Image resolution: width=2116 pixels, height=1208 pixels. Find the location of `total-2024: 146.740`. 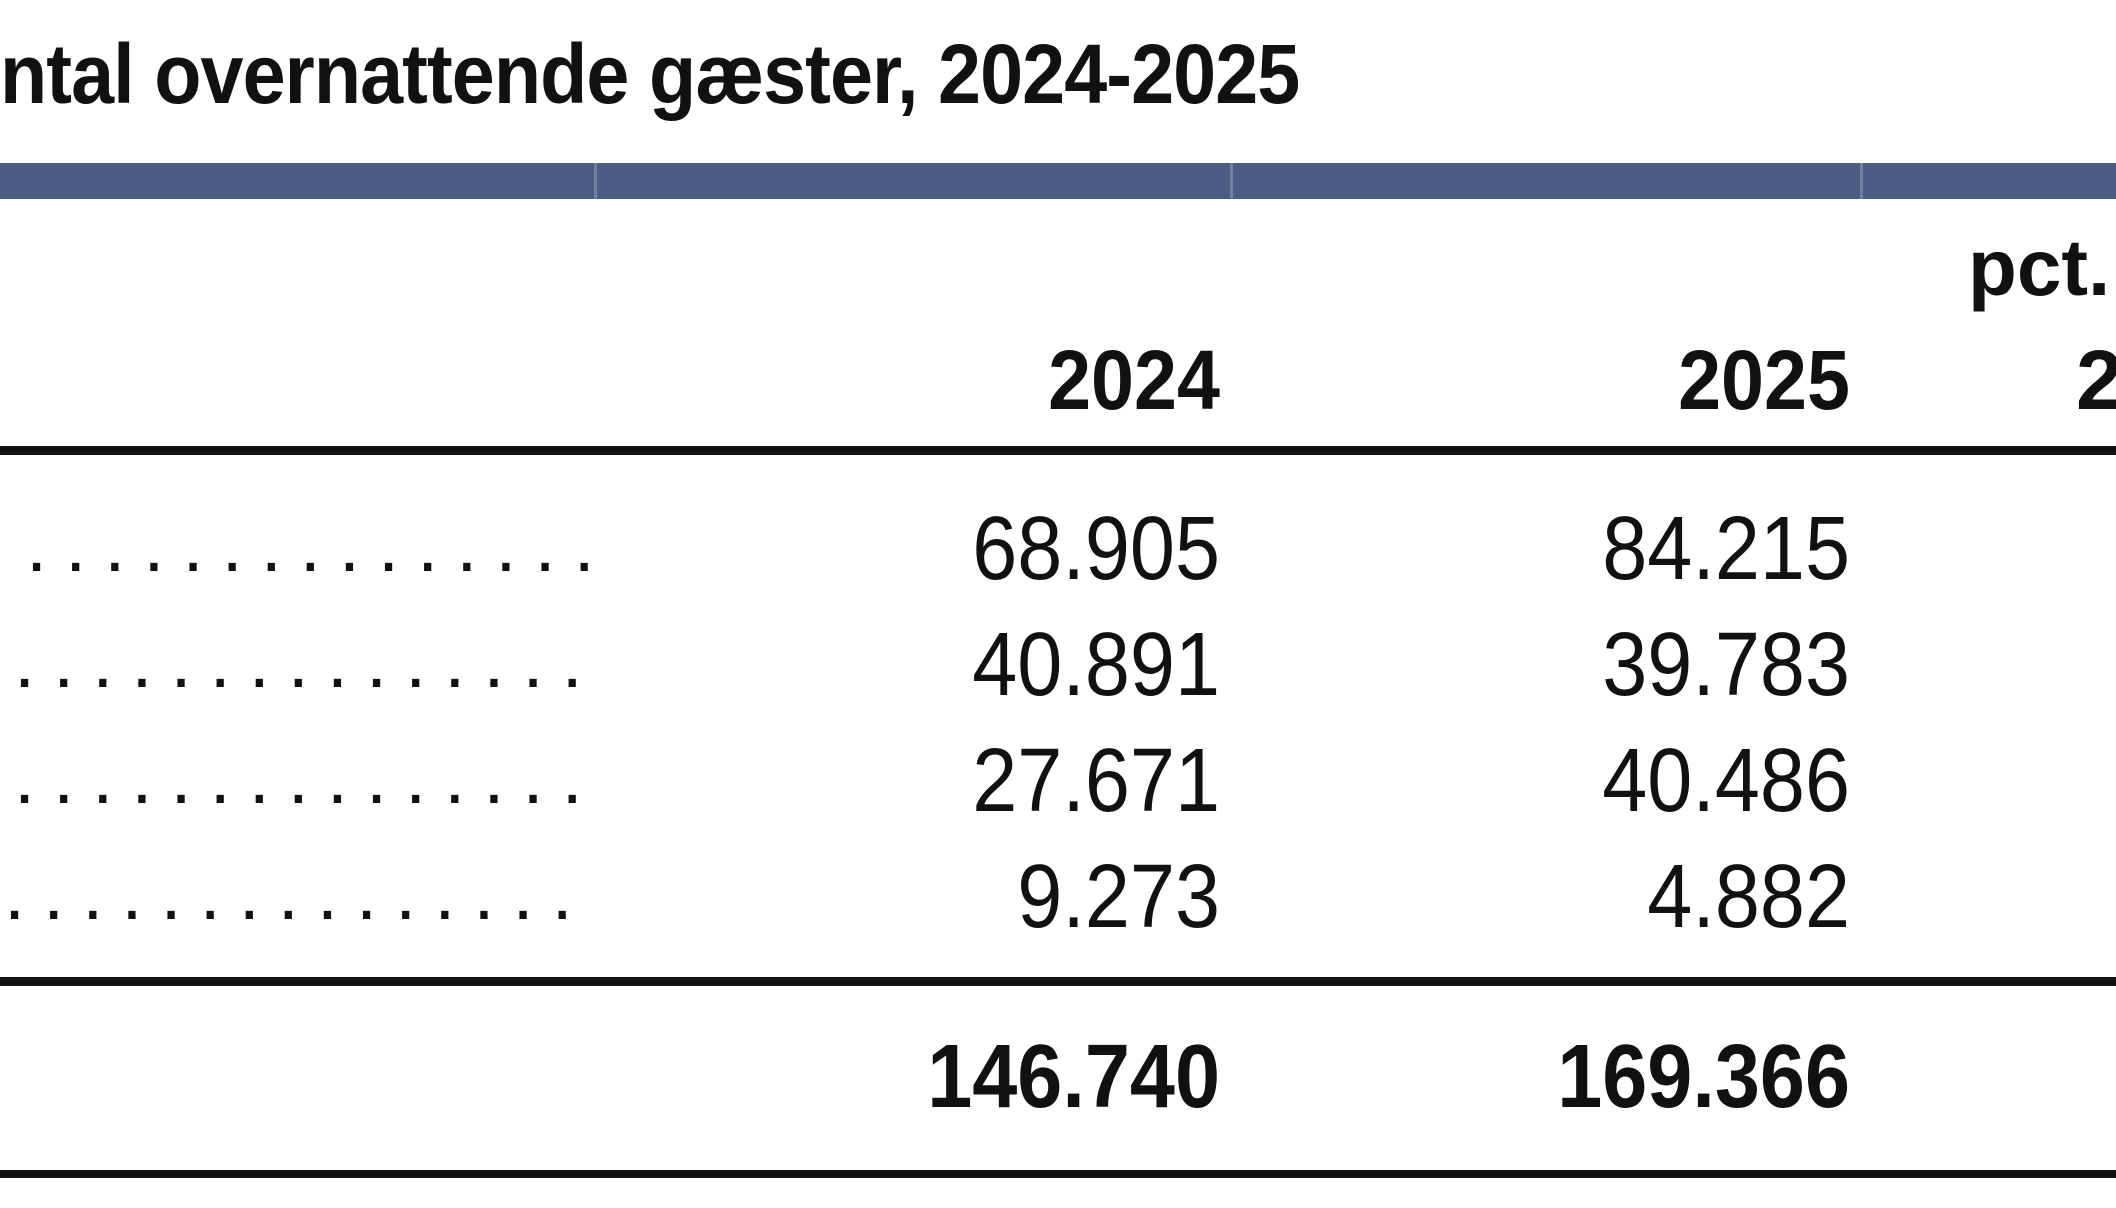

total-2024: 146.740 is located at coordinates (1073, 1077).